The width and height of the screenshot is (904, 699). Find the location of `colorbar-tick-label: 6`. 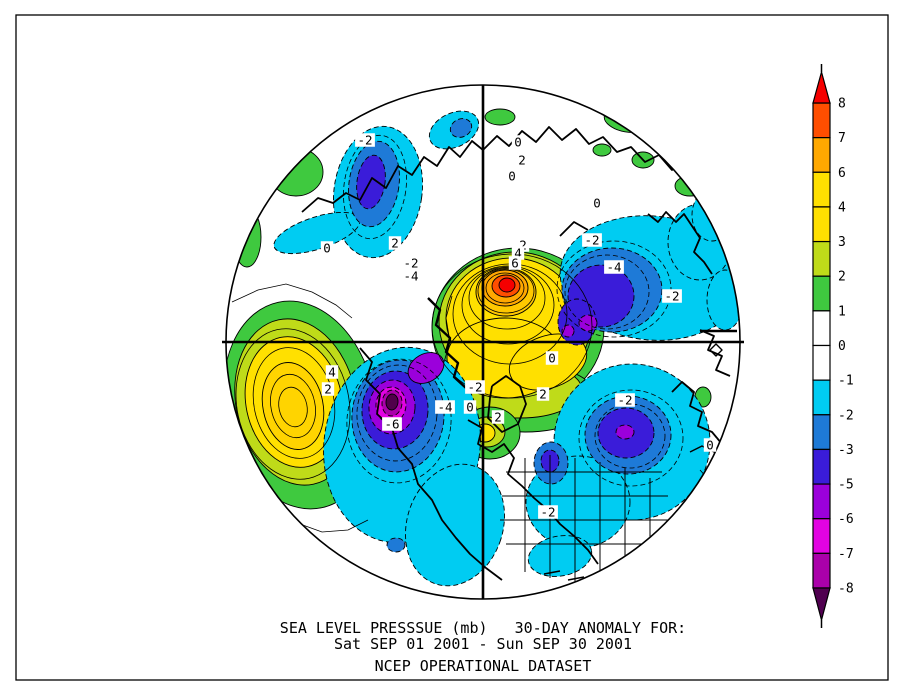

colorbar-tick-label: 6 is located at coordinates (842, 173).